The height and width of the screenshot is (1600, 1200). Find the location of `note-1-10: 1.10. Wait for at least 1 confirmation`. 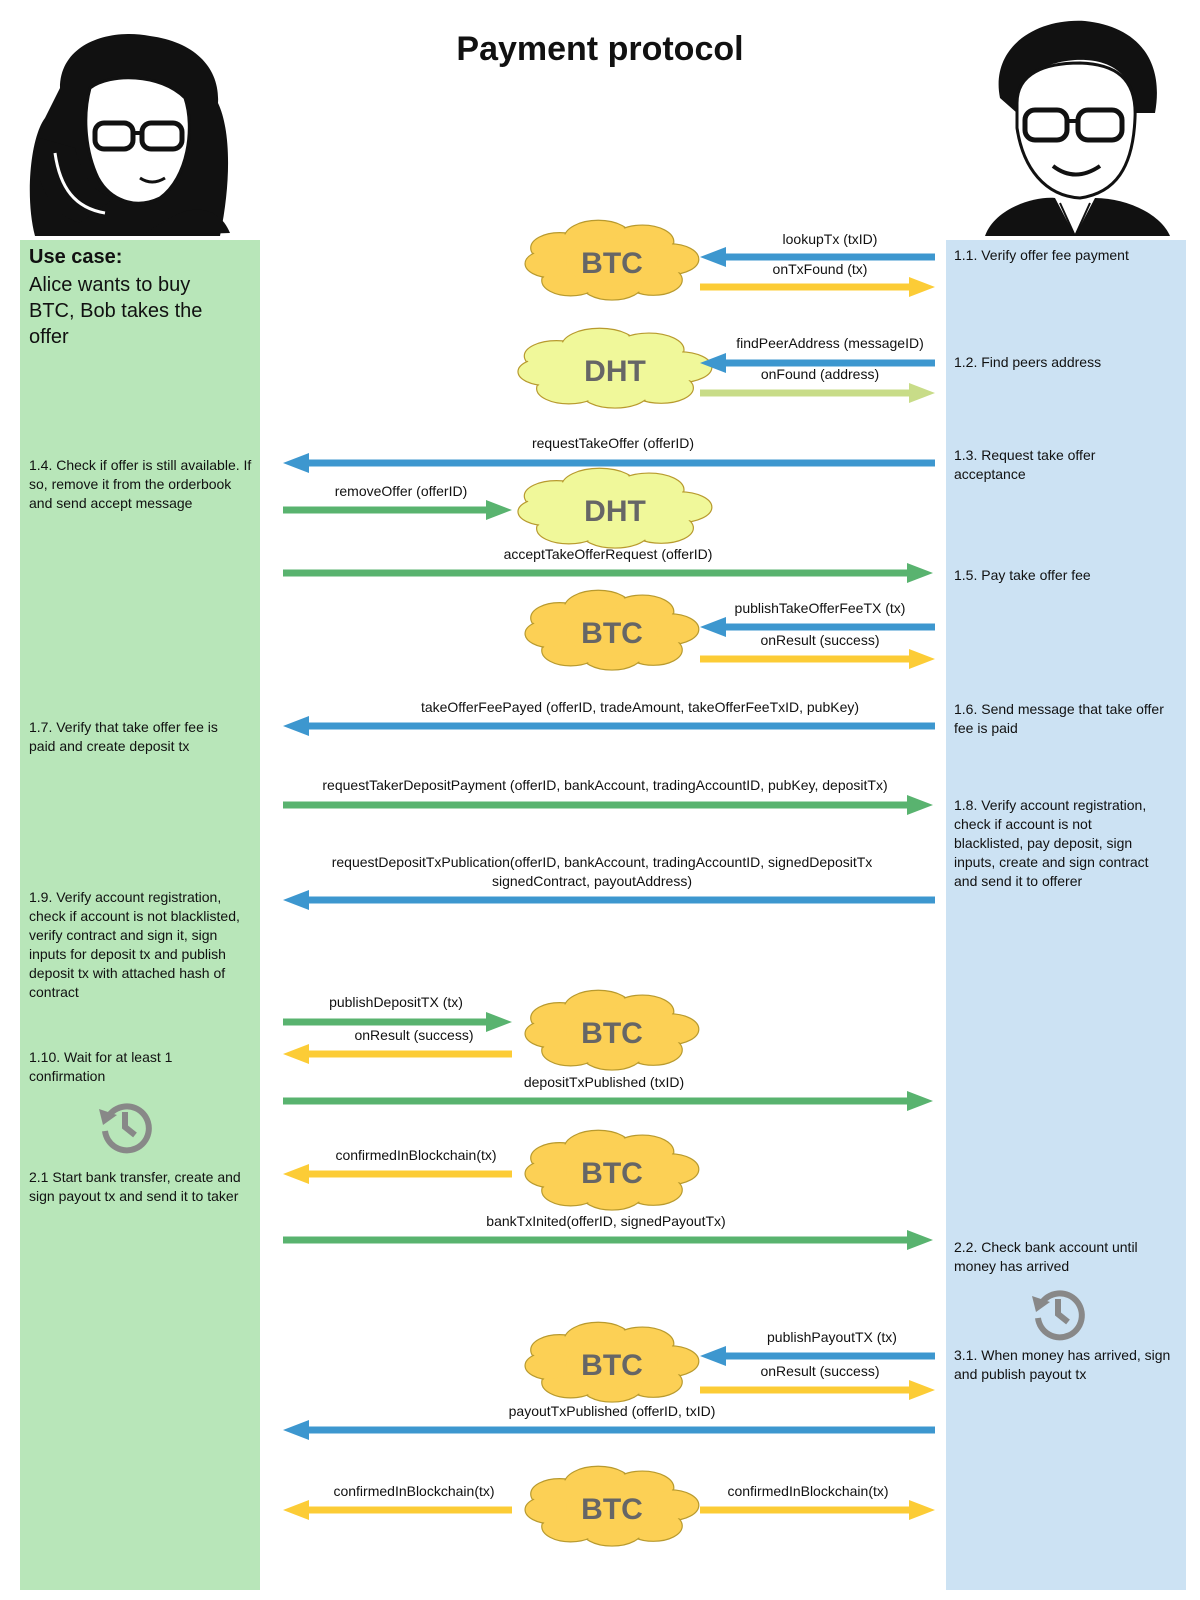

note-1-10: 1.10. Wait for at least 1 confirmation is located at coordinates (101, 1066).